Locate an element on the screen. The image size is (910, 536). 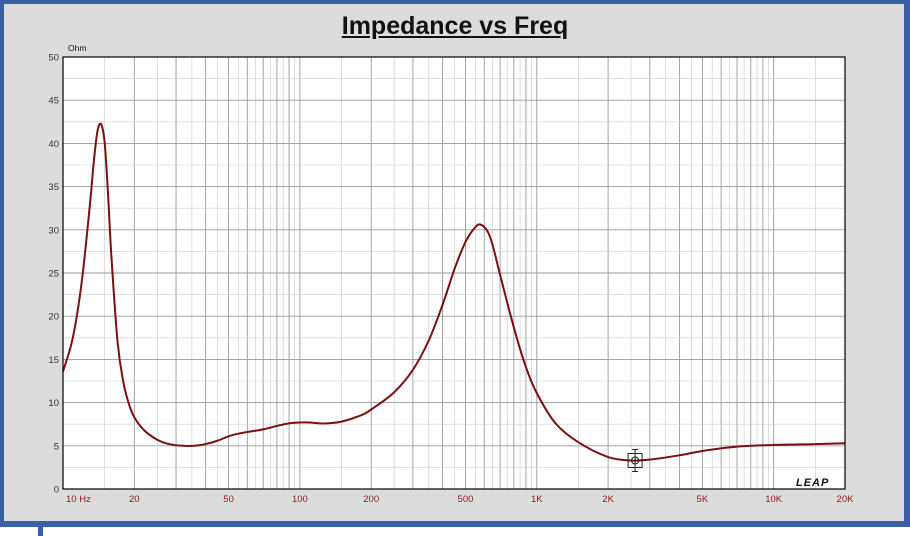
y-axis-ticks: 0 5 10 15 20 25 30 35 40 45 50 is located at coordinates (53, 274).